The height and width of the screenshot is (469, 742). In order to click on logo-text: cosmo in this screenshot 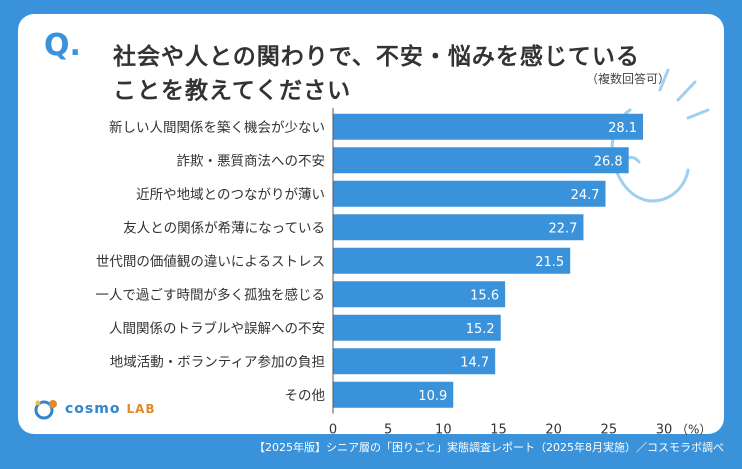, I will do `click(93, 409)`.